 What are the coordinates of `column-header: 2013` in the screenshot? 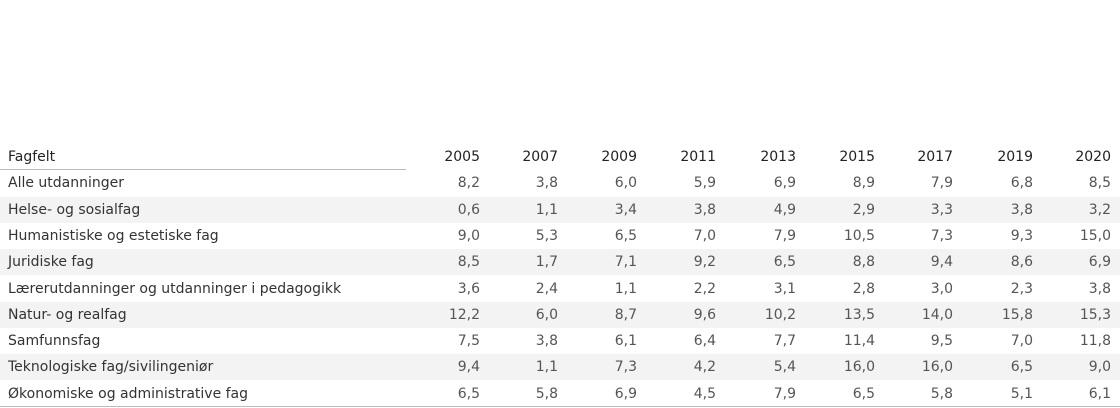 It's located at (778, 157).